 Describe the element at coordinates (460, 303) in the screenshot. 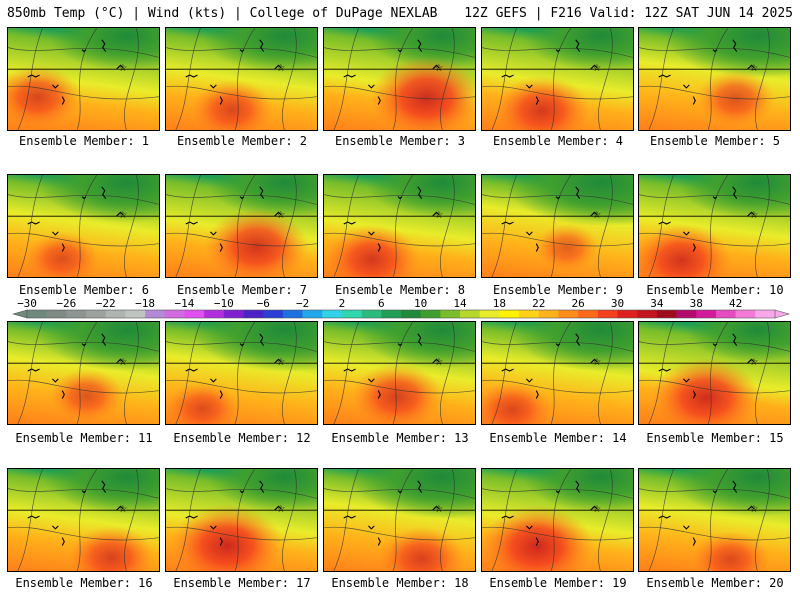

I see `colorbar-tick-label: 14` at that location.